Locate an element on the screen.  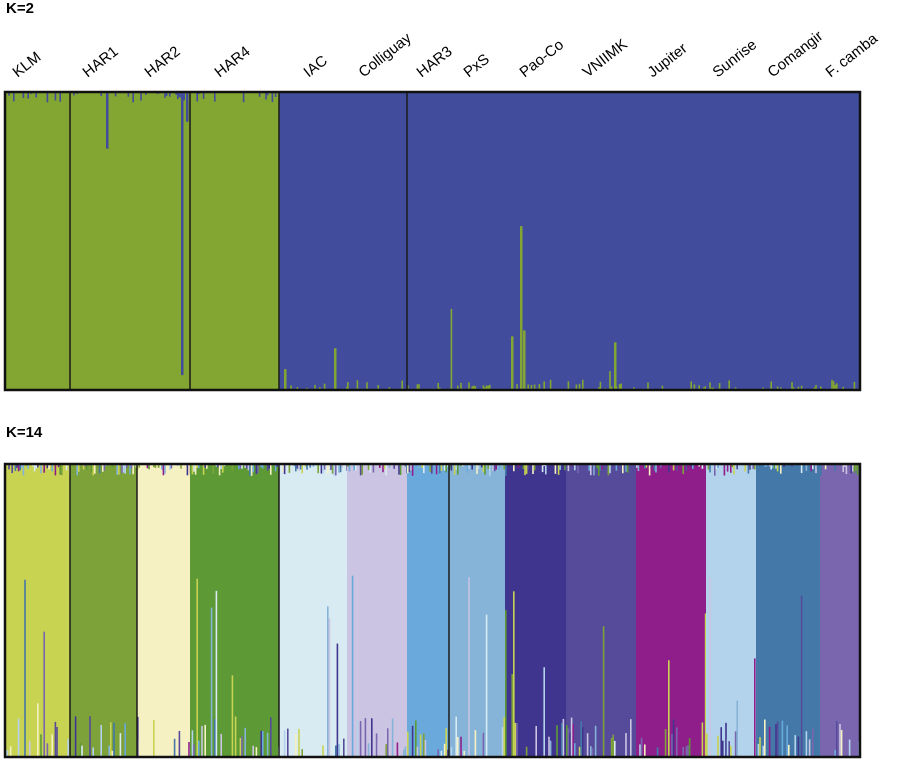
k2-population-bar is located at coordinates (234, 241).